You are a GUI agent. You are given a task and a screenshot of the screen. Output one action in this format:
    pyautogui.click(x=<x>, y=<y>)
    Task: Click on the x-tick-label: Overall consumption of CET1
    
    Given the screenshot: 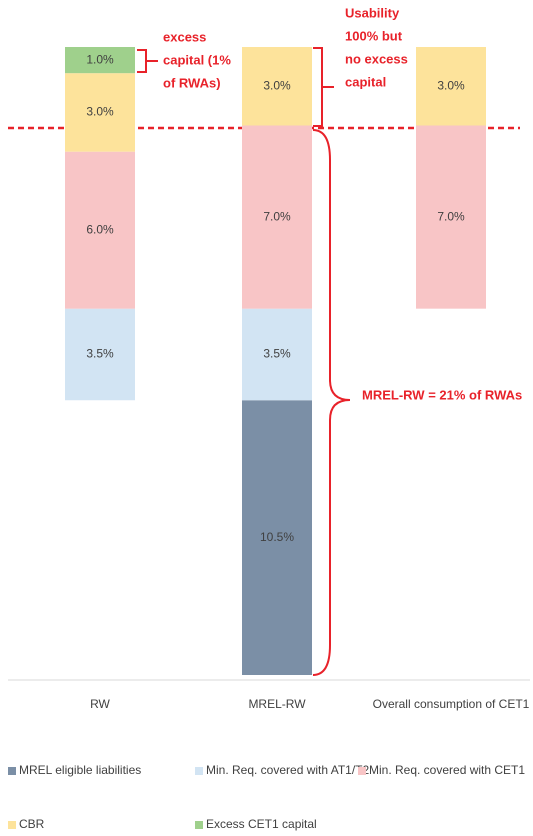 What is the action you would take?
    pyautogui.click(x=451, y=704)
    